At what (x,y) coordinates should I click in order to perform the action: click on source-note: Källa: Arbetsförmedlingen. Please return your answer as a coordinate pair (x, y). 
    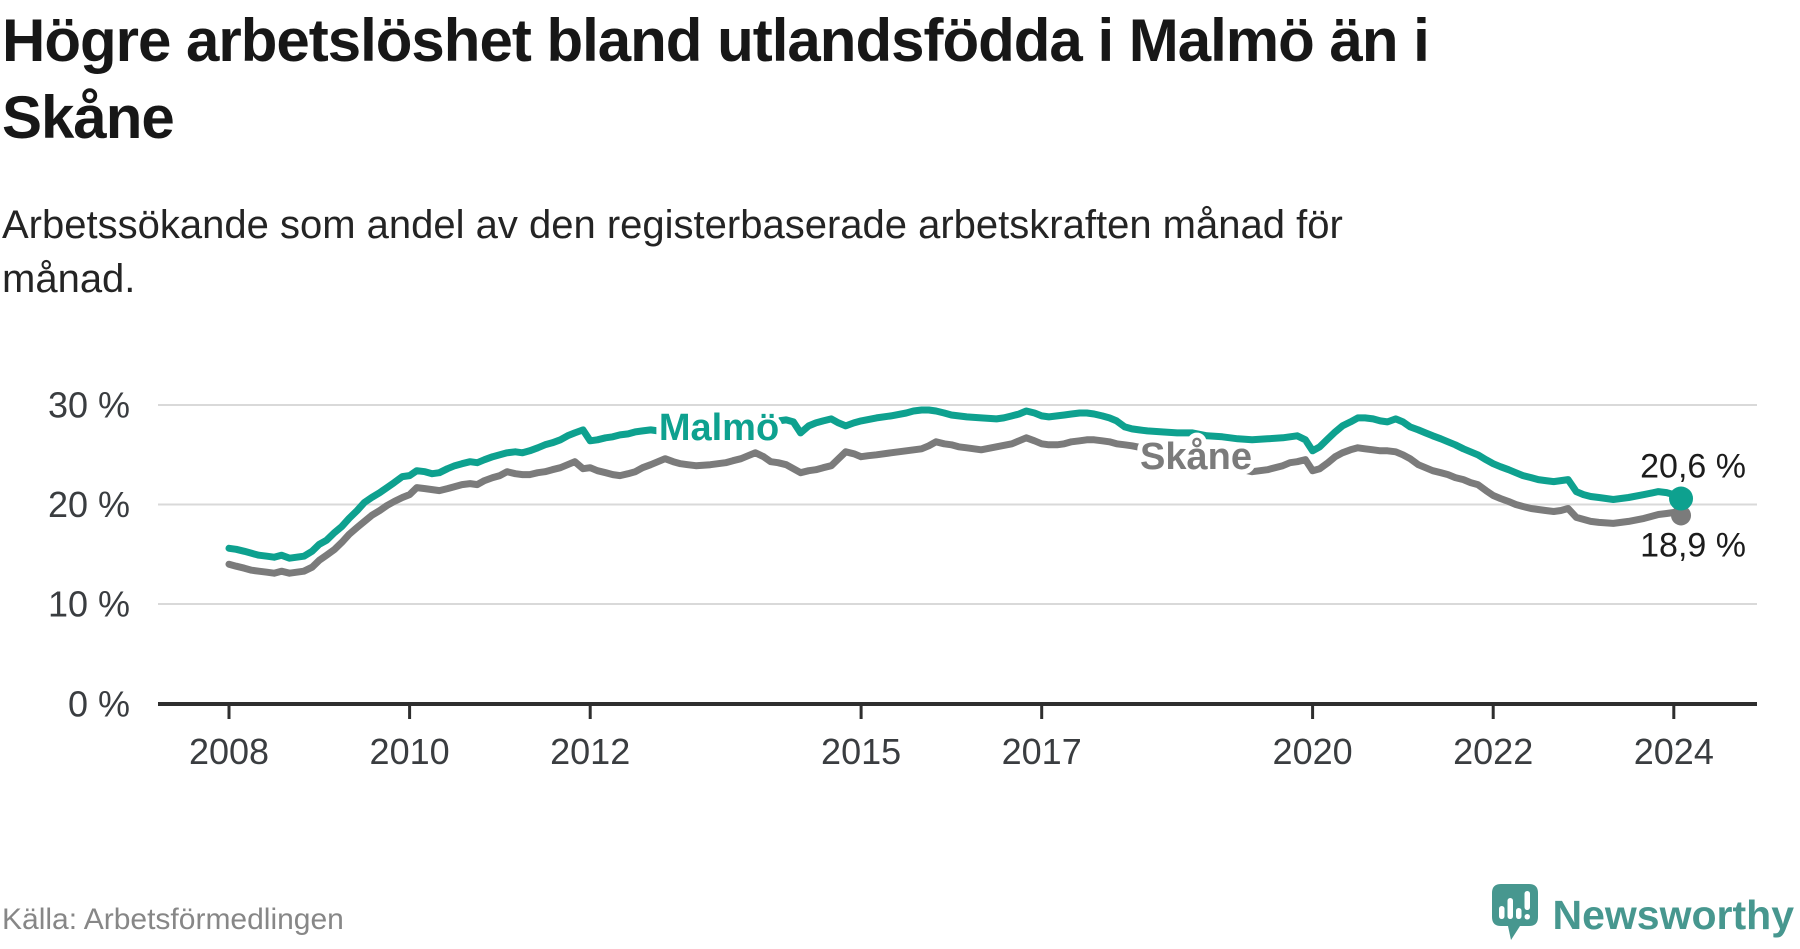
    Looking at the image, I should click on (173, 919).